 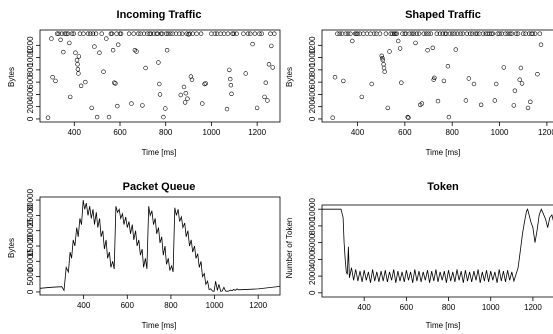 What do you see at coordinates (443, 152) in the screenshot?
I see `x-axis-label: Time [ms]` at bounding box center [443, 152].